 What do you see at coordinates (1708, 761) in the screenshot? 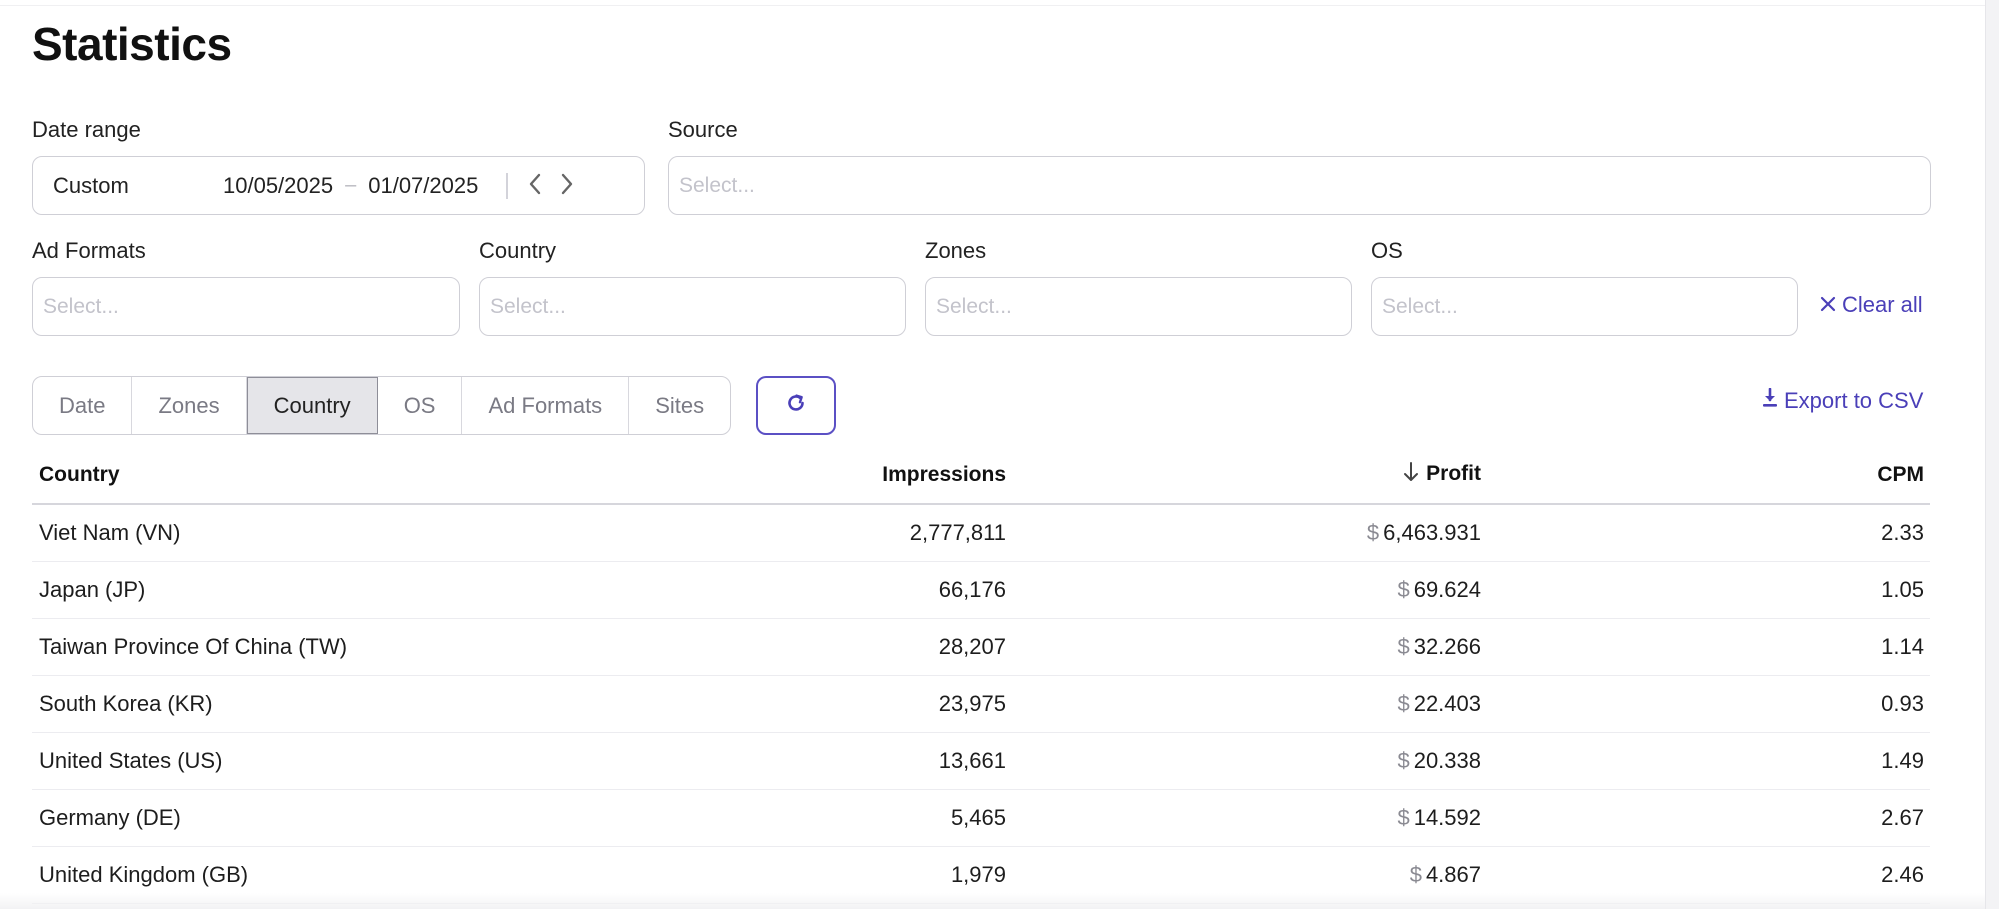
I see `cell-cpm: 1.49` at bounding box center [1708, 761].